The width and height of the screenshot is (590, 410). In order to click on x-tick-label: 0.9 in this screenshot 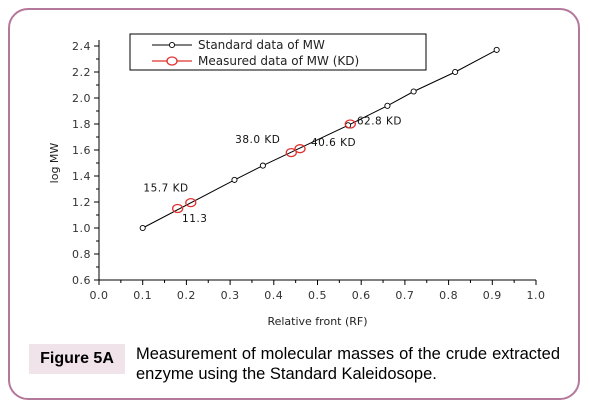, I will do `click(492, 295)`.